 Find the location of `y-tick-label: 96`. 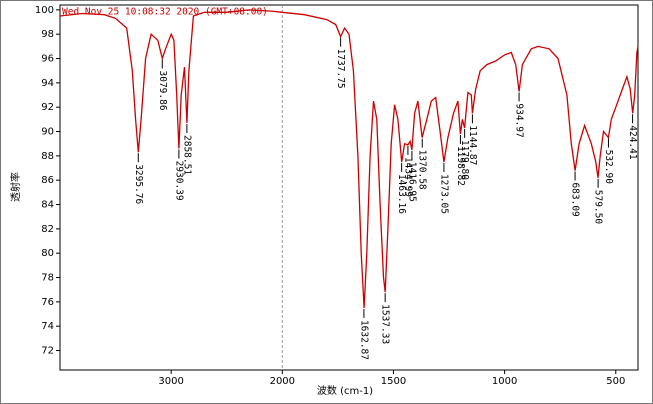

y-tick-label: 96 is located at coordinates (47, 59).